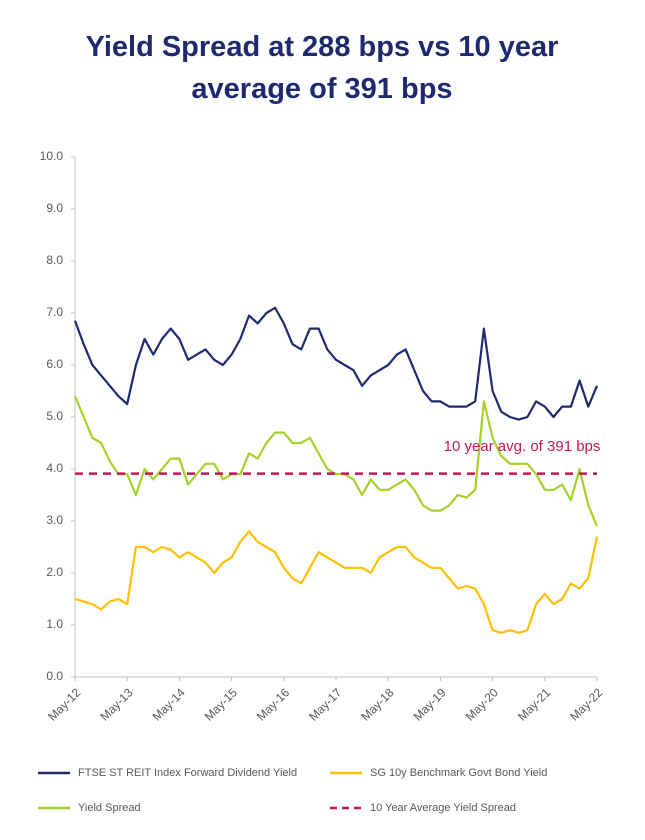 The width and height of the screenshot is (645, 840). I want to click on x-tick-label: May-22, so click(586, 704).